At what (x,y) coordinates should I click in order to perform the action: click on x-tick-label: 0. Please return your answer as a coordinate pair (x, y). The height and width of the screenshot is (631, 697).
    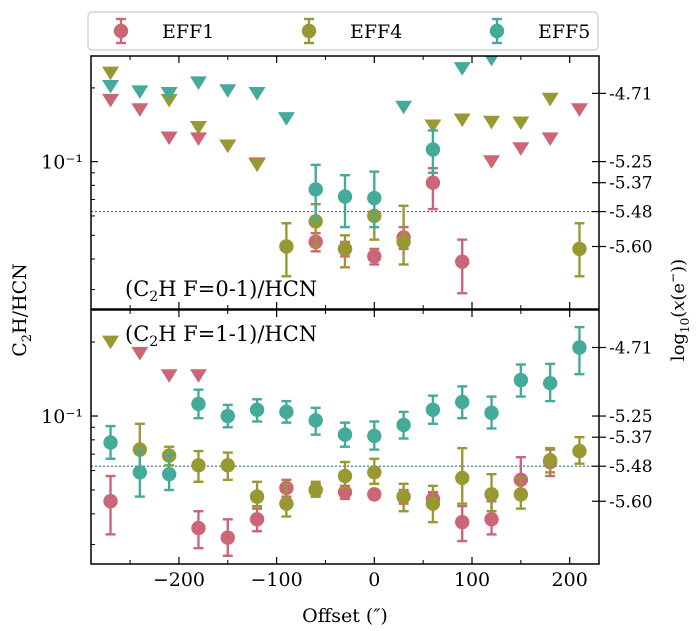
    Looking at the image, I should click on (374, 580).